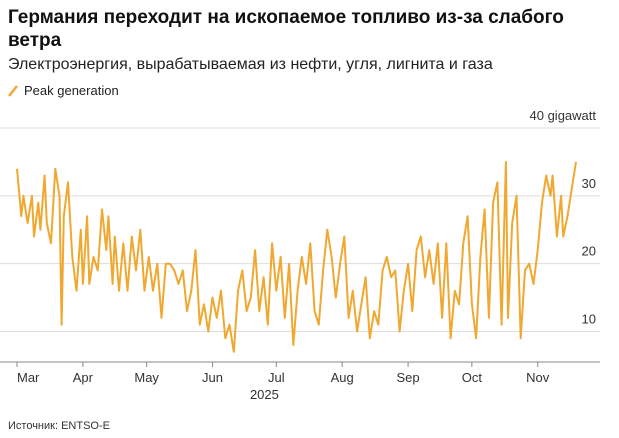 This screenshot has width=619, height=438. I want to click on legend-label: Peak generation, so click(71, 90).